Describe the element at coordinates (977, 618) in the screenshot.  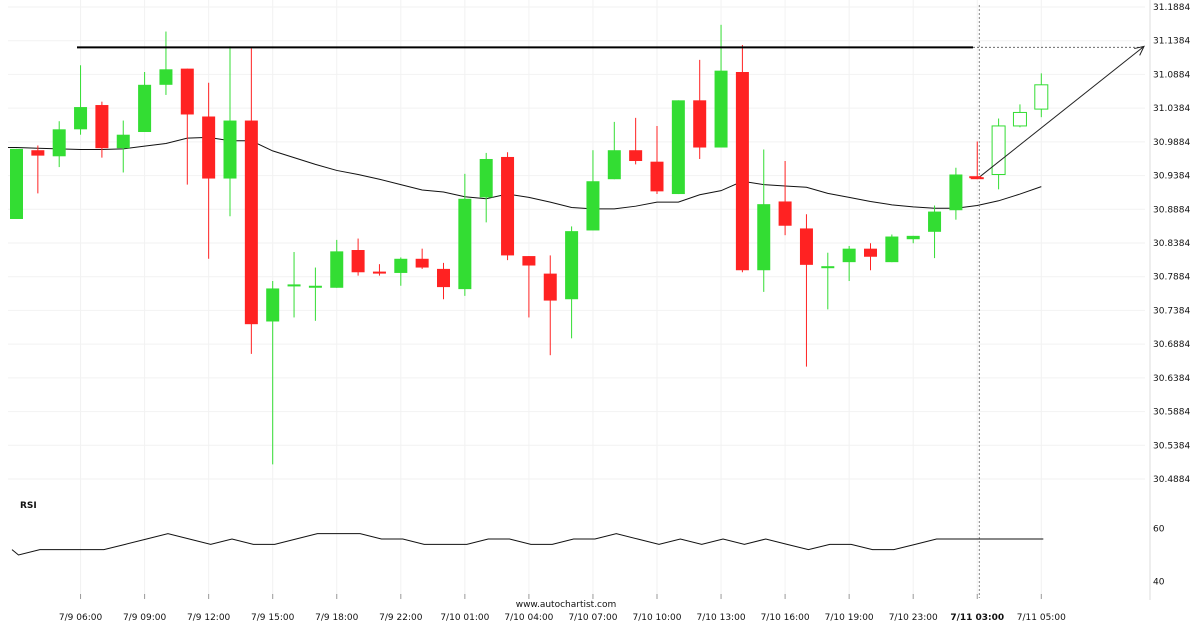
I see `time-tick-label: 7/11 03:00` at that location.